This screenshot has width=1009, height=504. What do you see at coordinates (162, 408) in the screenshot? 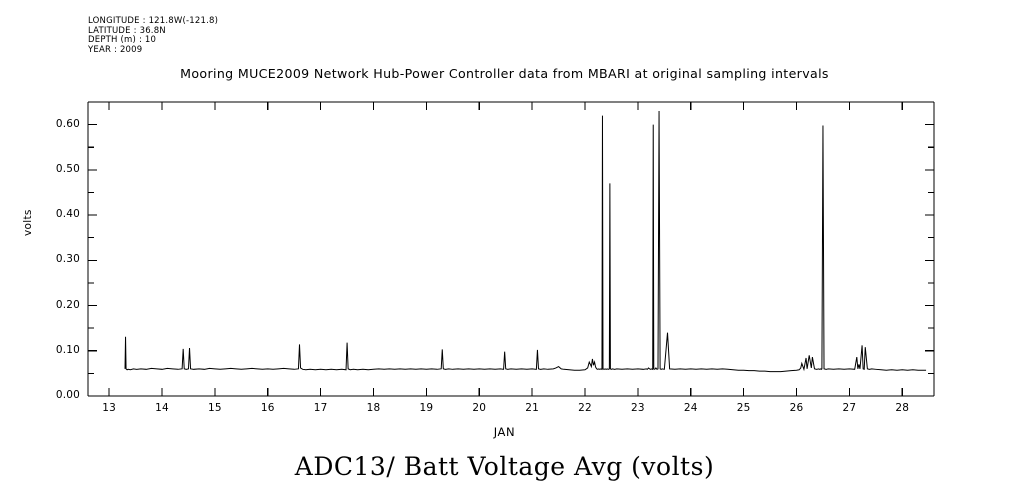
I see `x-tick-label: 14` at bounding box center [162, 408].